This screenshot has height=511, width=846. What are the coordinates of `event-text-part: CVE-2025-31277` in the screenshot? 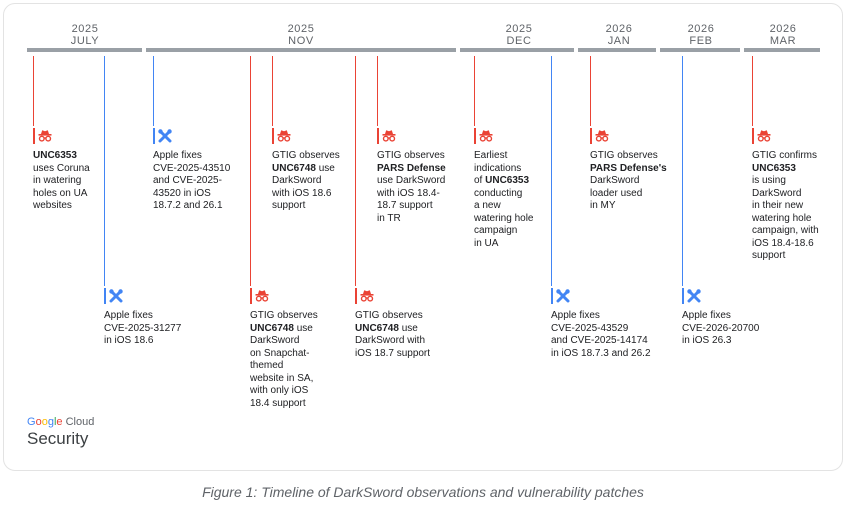 It's located at (143, 328).